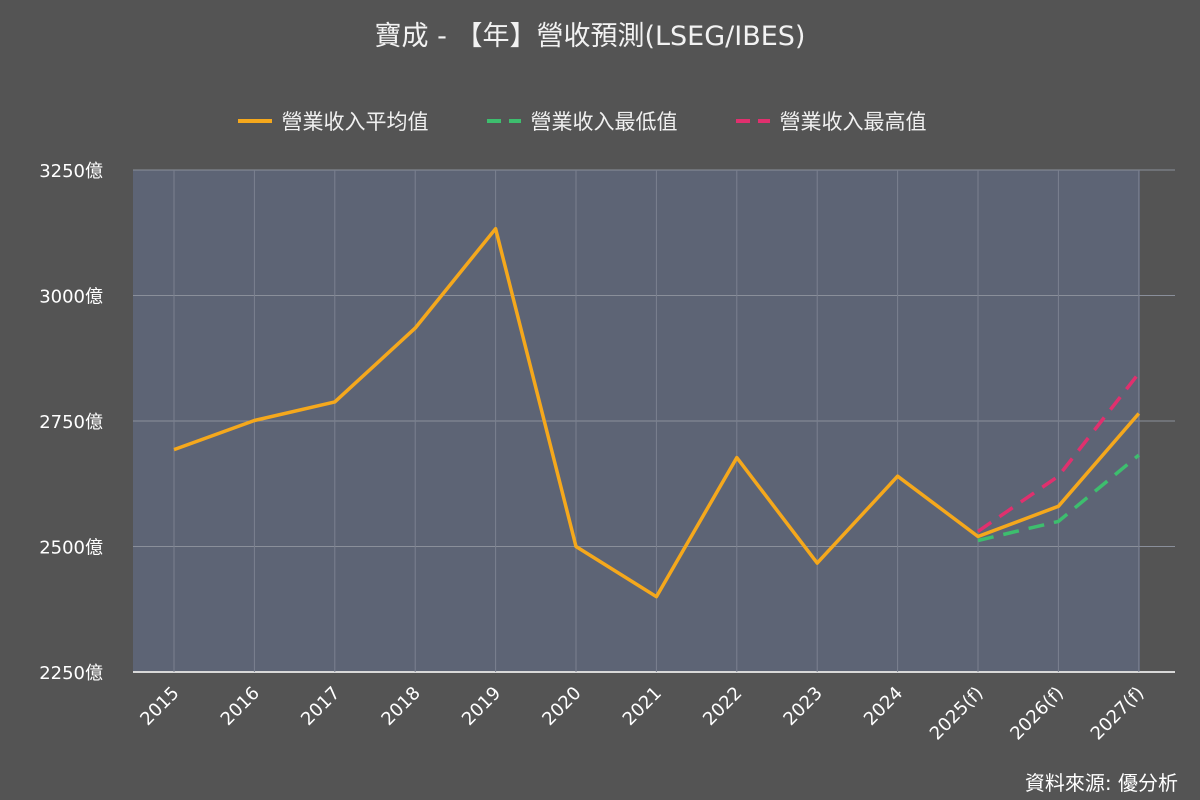 This screenshot has height=800, width=1200. I want to click on source-label: 資料來源: 優分析, so click(1101, 783).